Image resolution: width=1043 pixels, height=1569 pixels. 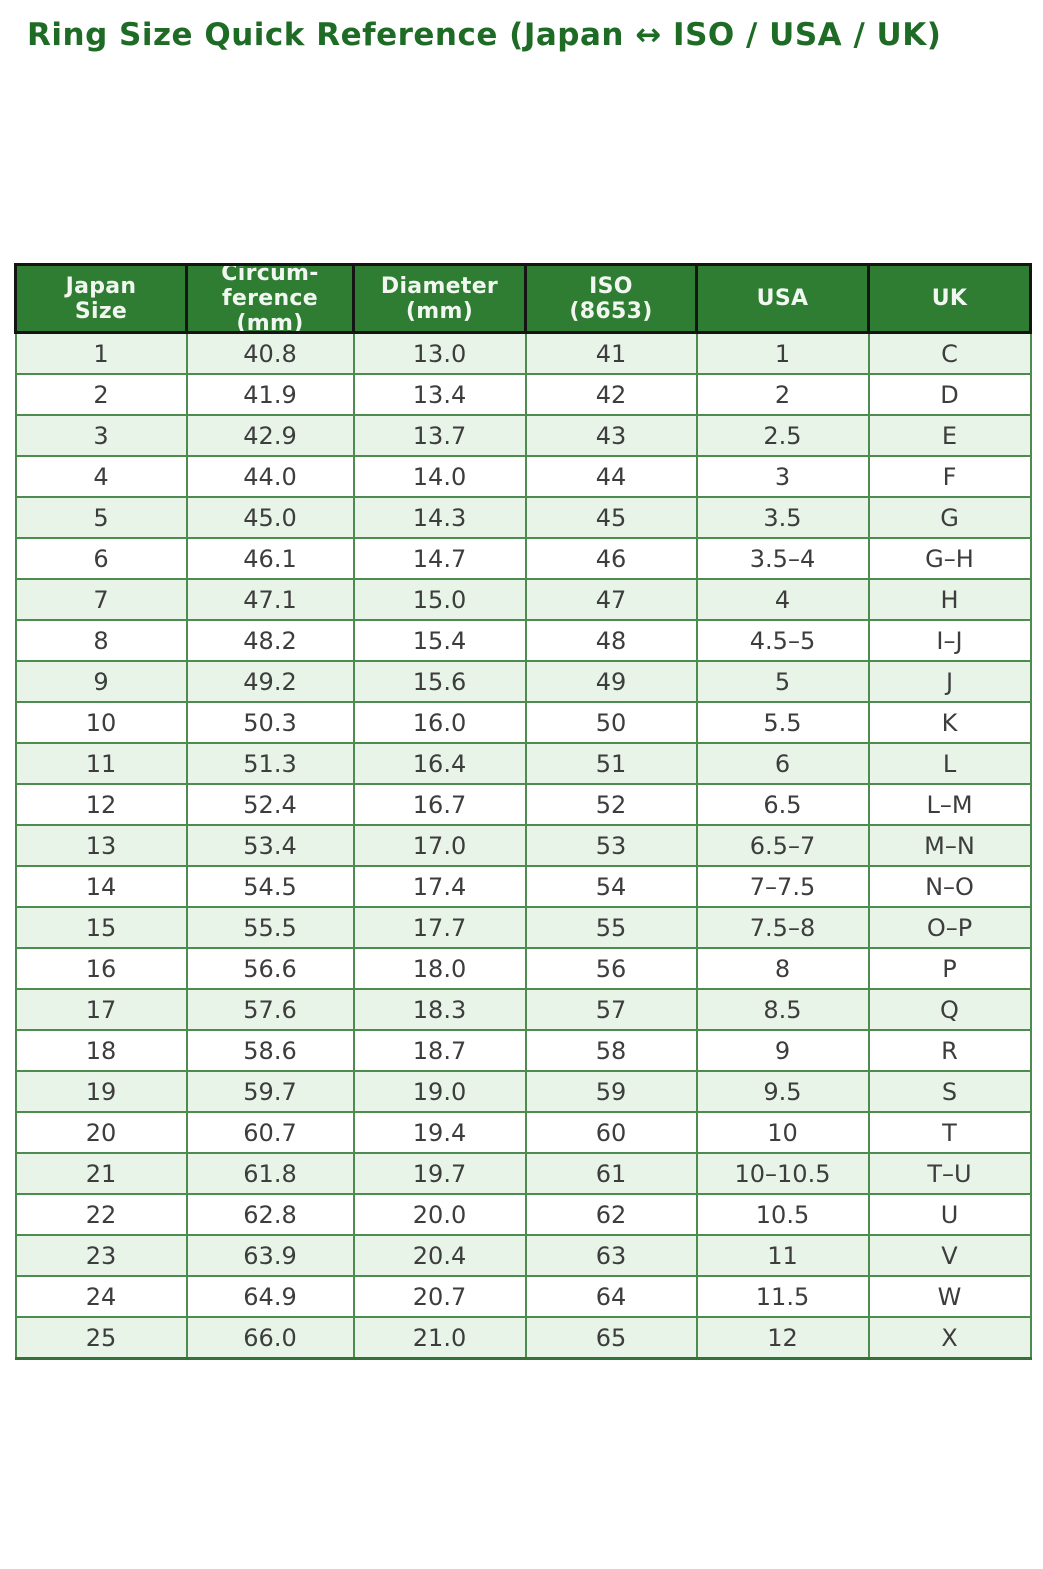 I want to click on cell-circumference-mm: 55.5, so click(x=270, y=927).